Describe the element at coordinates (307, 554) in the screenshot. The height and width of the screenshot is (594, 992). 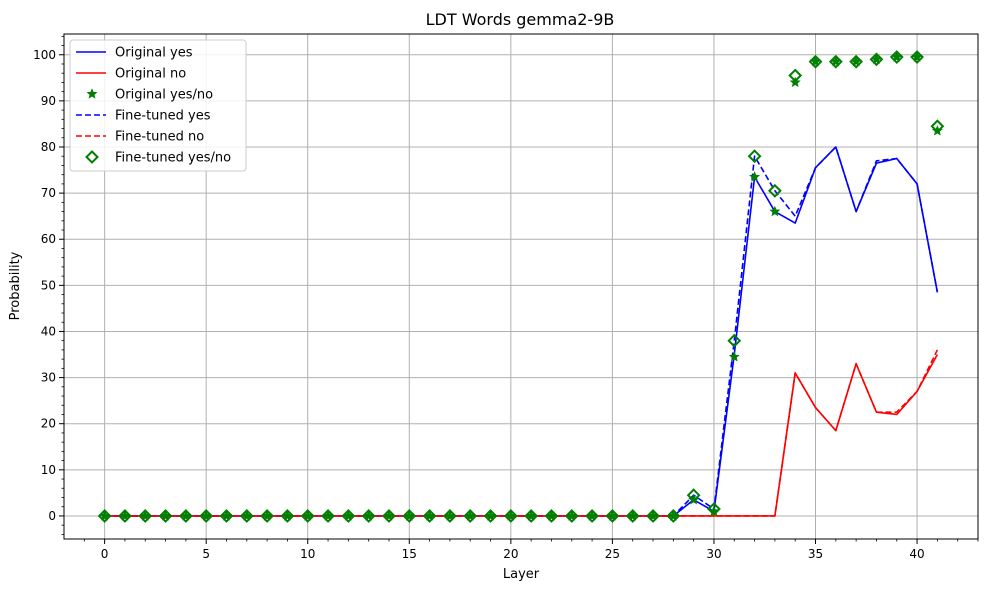
I see `x-tick-label: 10` at that location.